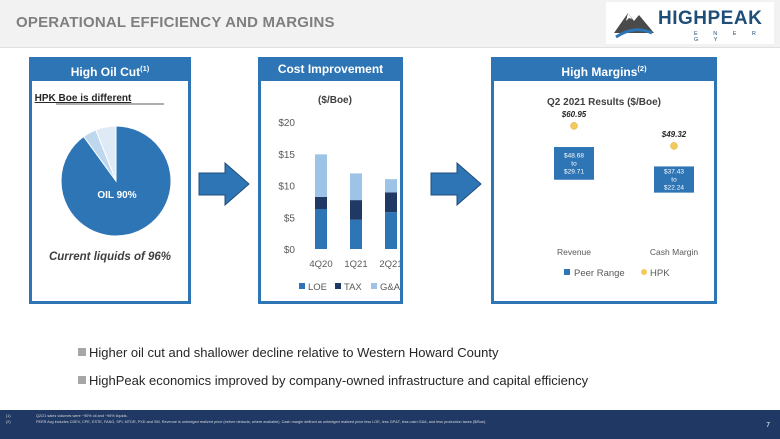 Image resolution: width=780 pixels, height=439 pixels. What do you see at coordinates (390, 287) in the screenshot?
I see `legend-label: G&A` at bounding box center [390, 287].